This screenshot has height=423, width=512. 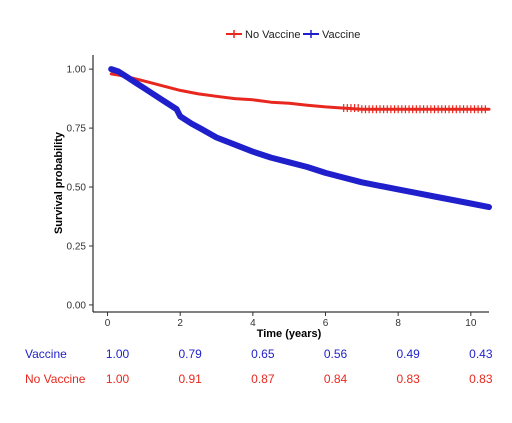 What do you see at coordinates (289, 334) in the screenshot?
I see `x-axis-title: Time (years)` at bounding box center [289, 334].